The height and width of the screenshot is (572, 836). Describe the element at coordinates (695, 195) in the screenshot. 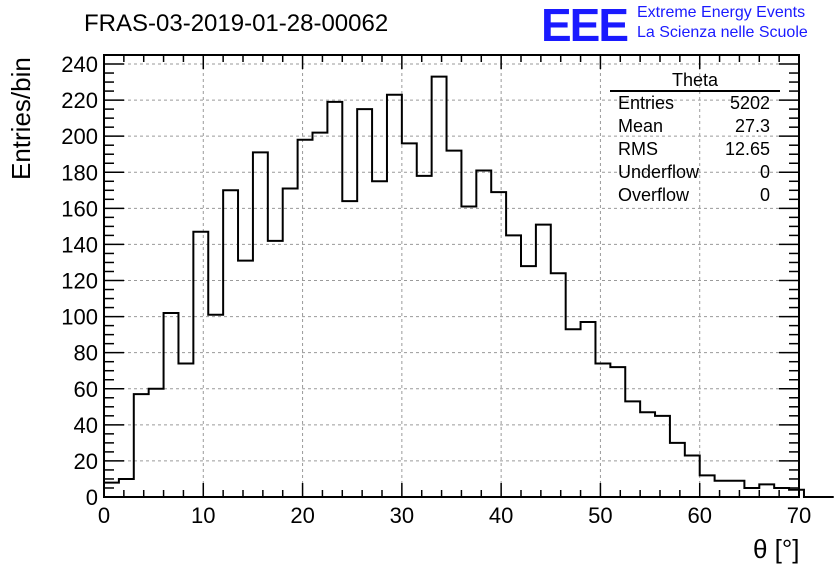

I see `stats-row-overflow: Overflow 0` at that location.